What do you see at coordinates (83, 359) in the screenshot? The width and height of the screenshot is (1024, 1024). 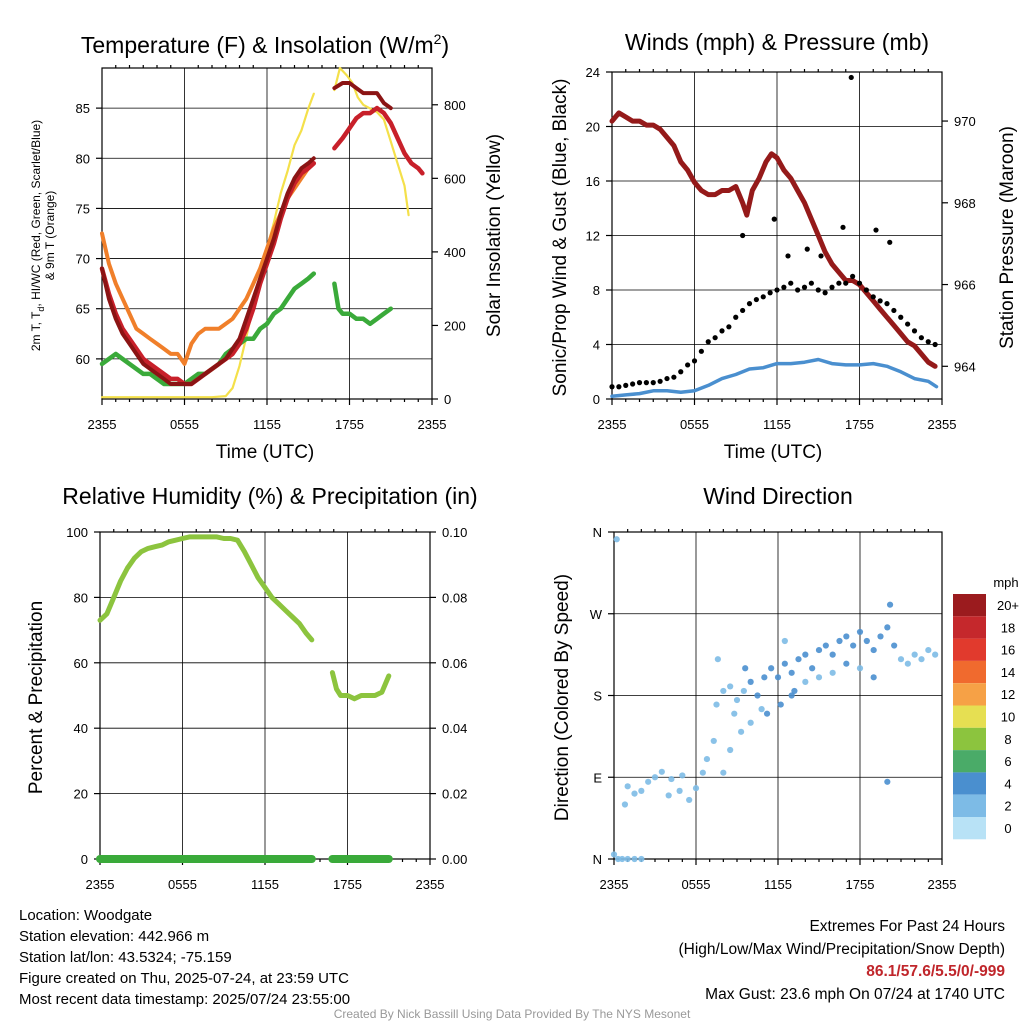 I see `y-tick-label: 60` at bounding box center [83, 359].